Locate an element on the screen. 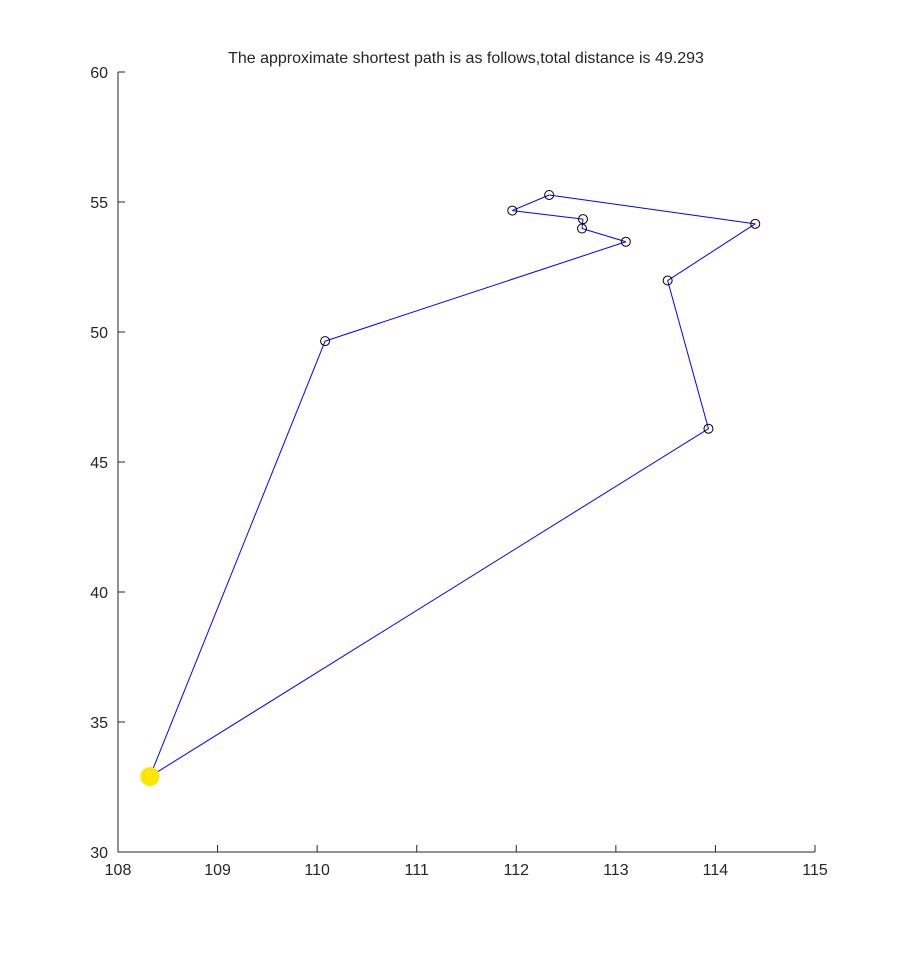  x-tick-label: 110 is located at coordinates (317, 870).